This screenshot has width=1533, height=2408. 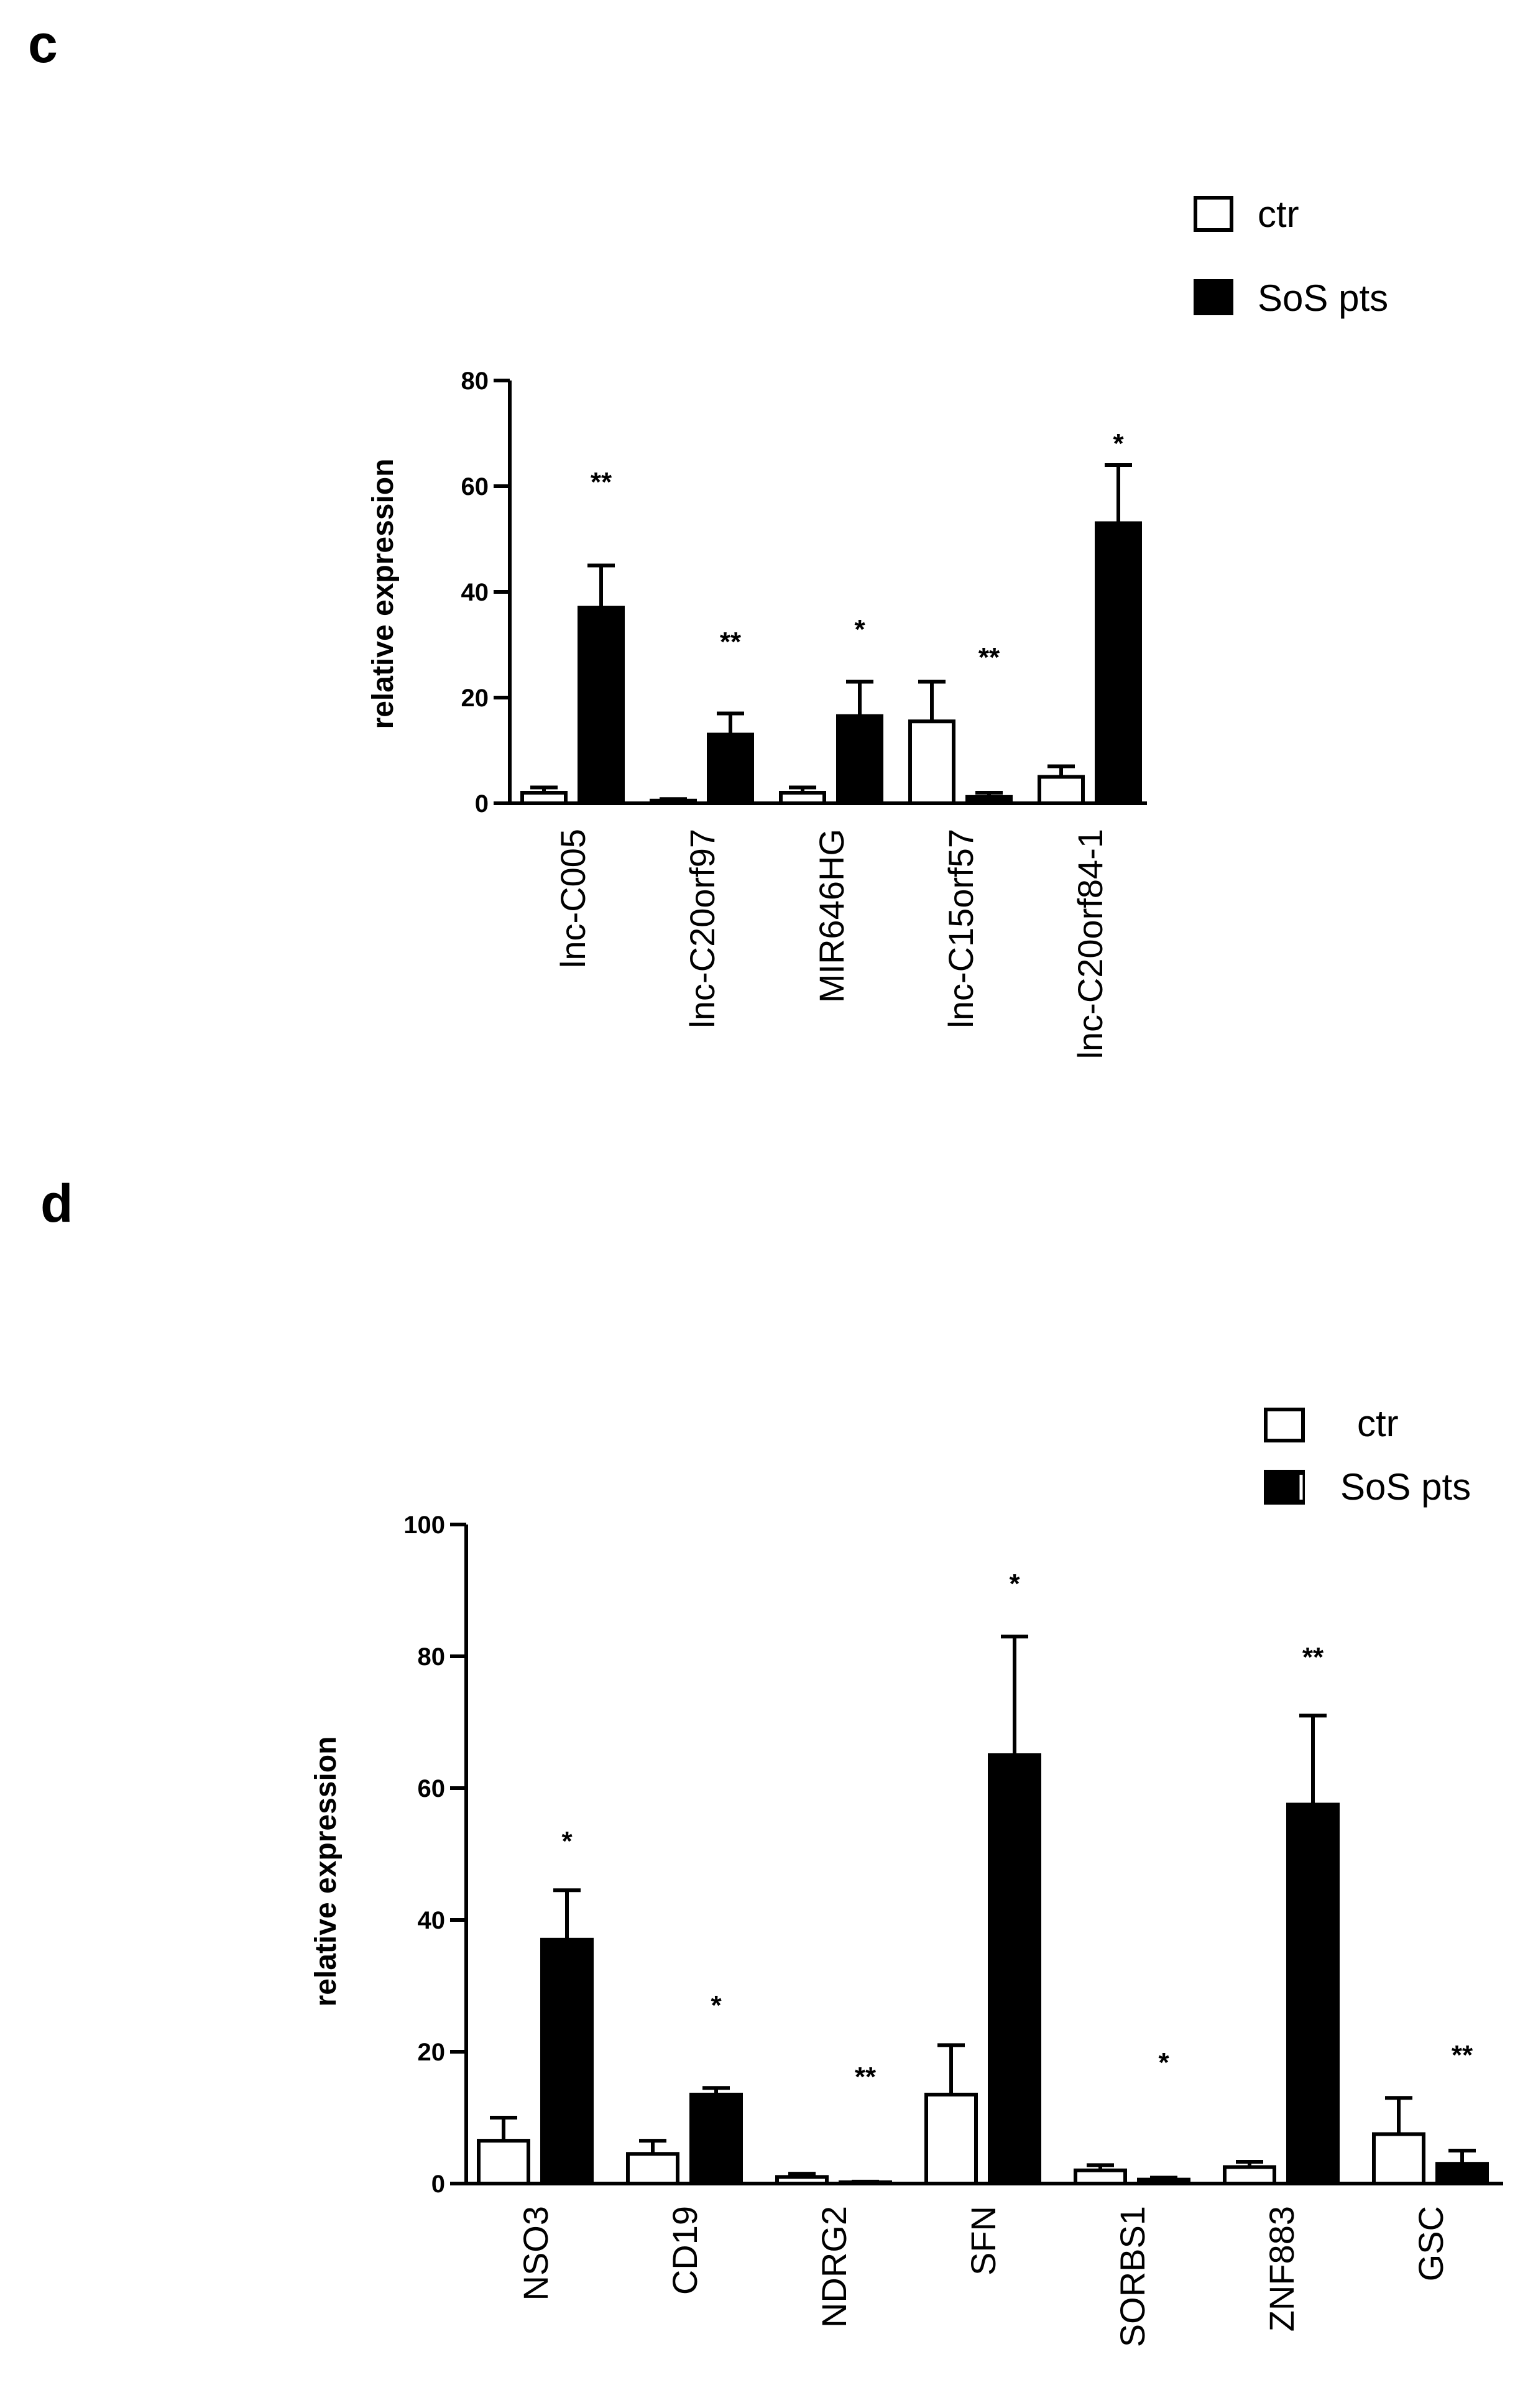 I want to click on y-axis-title-d: relative expression, so click(x=326, y=1872).